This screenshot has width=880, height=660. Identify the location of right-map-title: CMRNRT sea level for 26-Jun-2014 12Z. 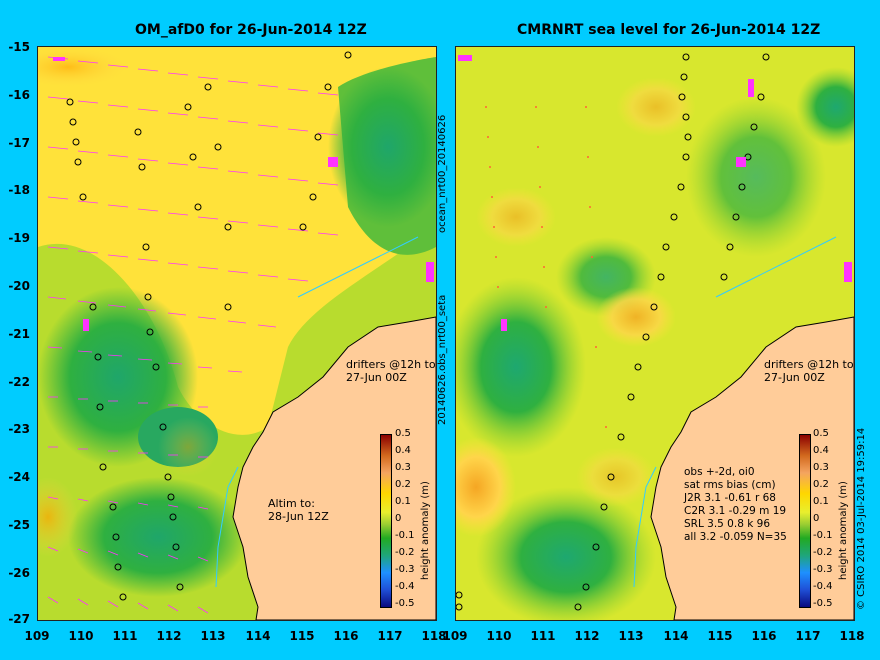
(669, 30).